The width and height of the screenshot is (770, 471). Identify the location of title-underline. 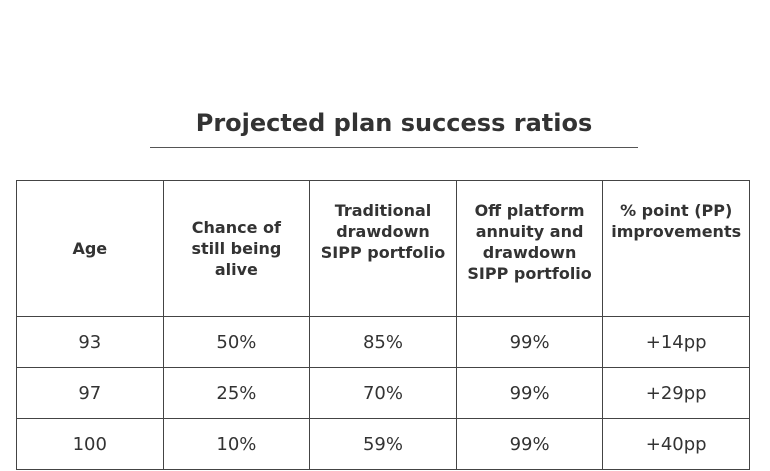
(394, 147).